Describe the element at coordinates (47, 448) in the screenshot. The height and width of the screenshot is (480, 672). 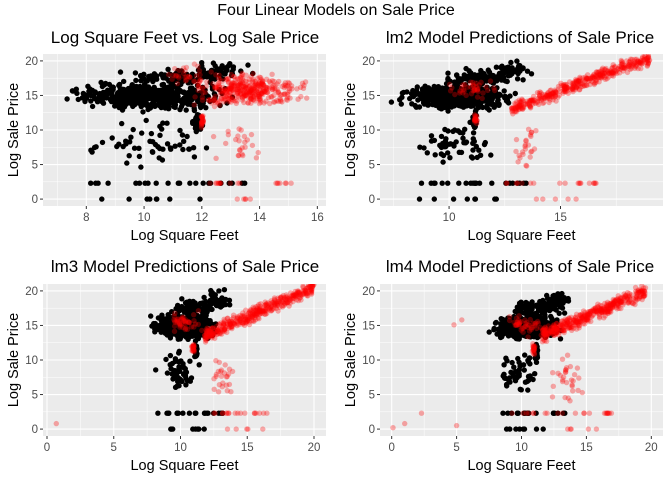
I see `x-tick-label: 0` at that location.